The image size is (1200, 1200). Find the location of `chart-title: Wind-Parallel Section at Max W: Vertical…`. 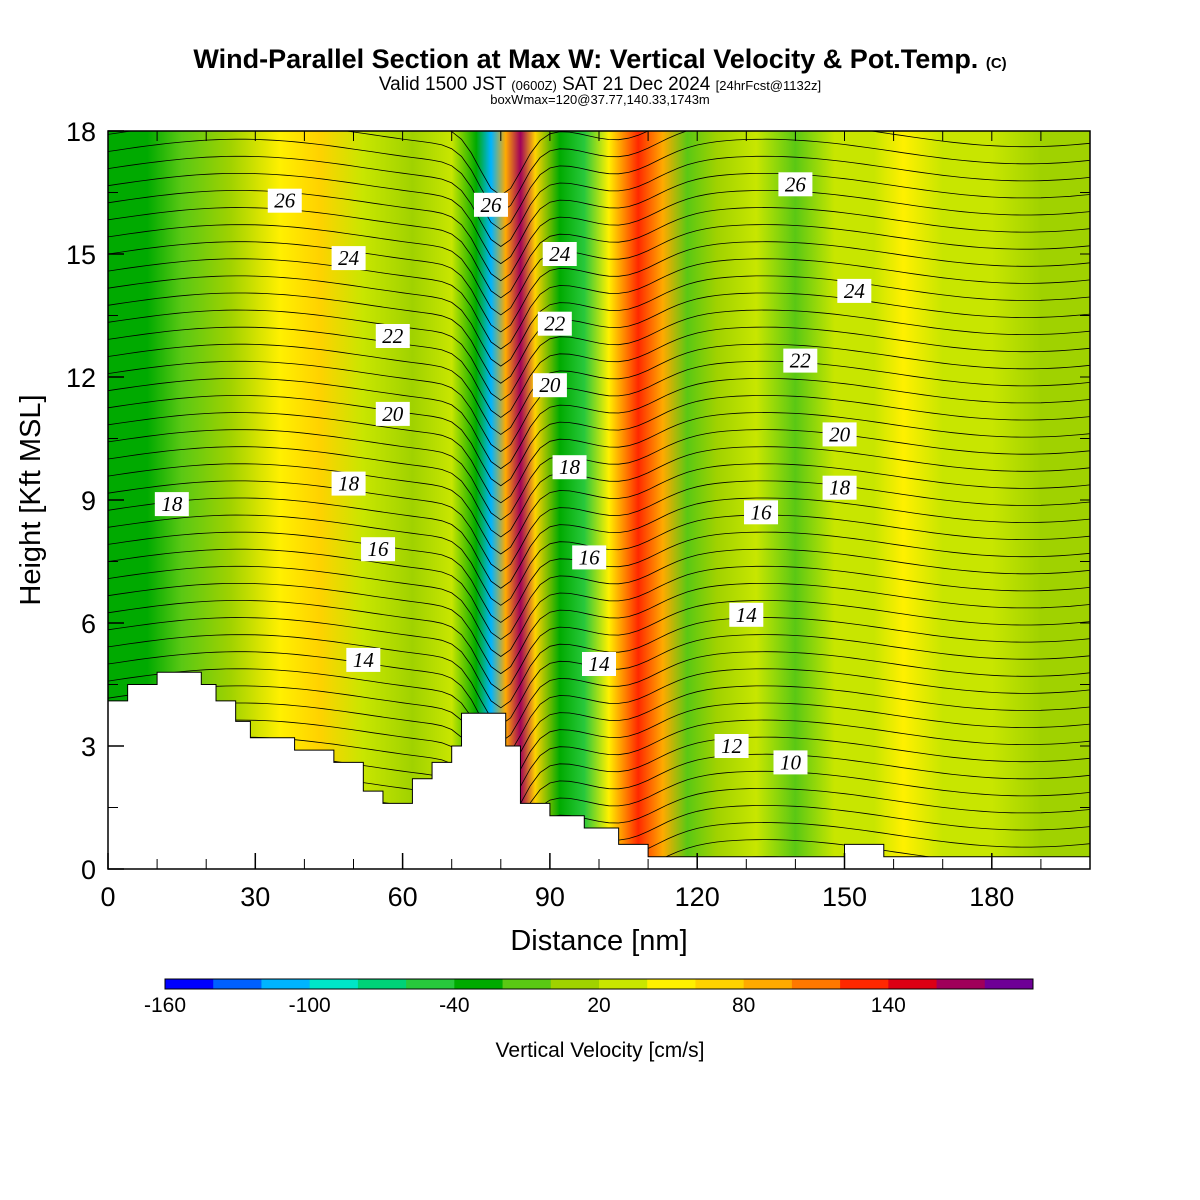

chart-title: Wind-Parallel Section at Max W: Vertical… is located at coordinates (600, 59).